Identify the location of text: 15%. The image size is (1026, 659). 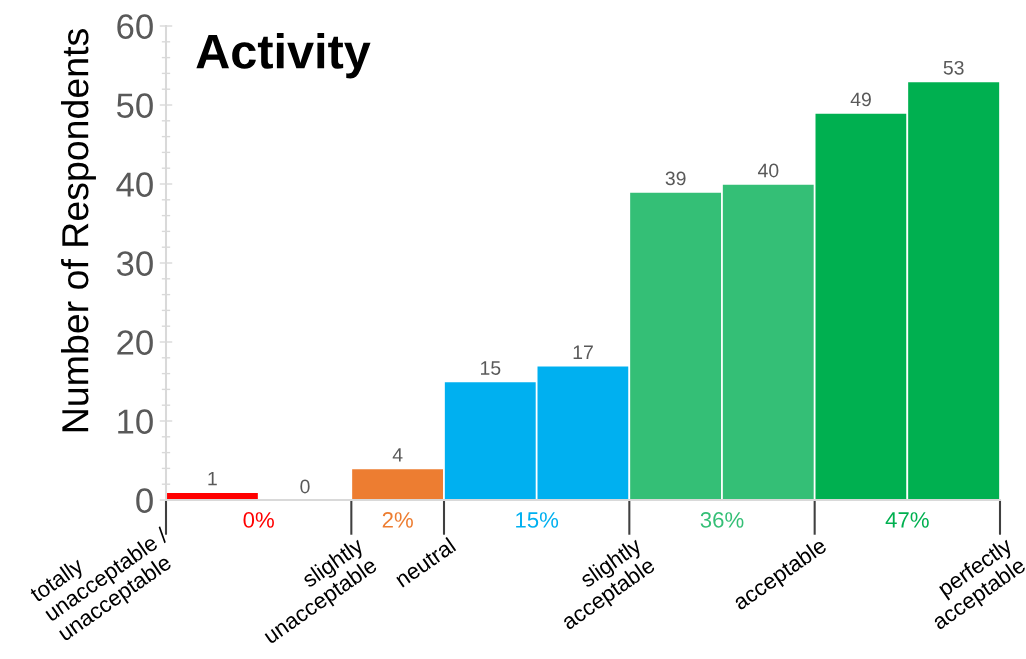
(537, 520).